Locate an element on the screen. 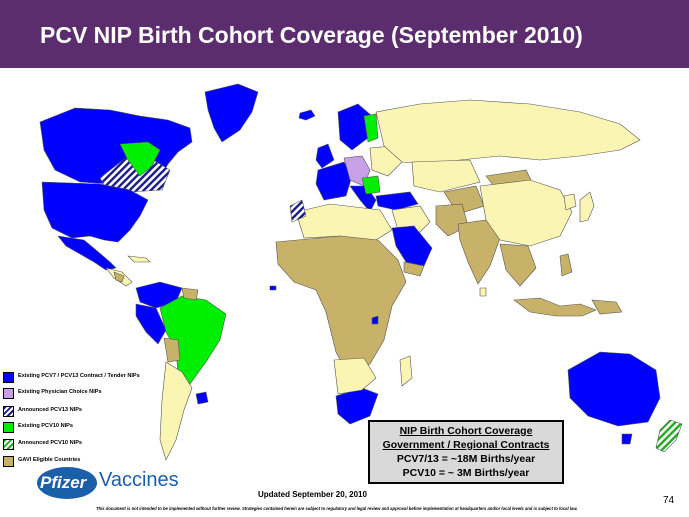 This screenshot has width=689, height=517. uruguay is located at coordinates (202, 398).